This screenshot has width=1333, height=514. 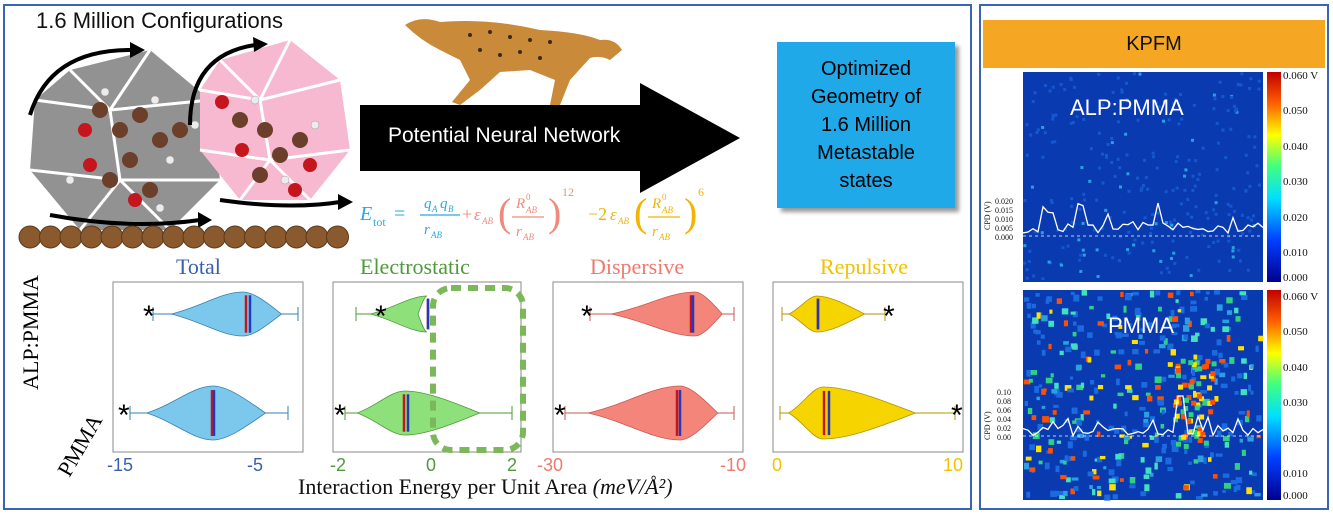 I want to click on violin-body, so click(x=226, y=314).